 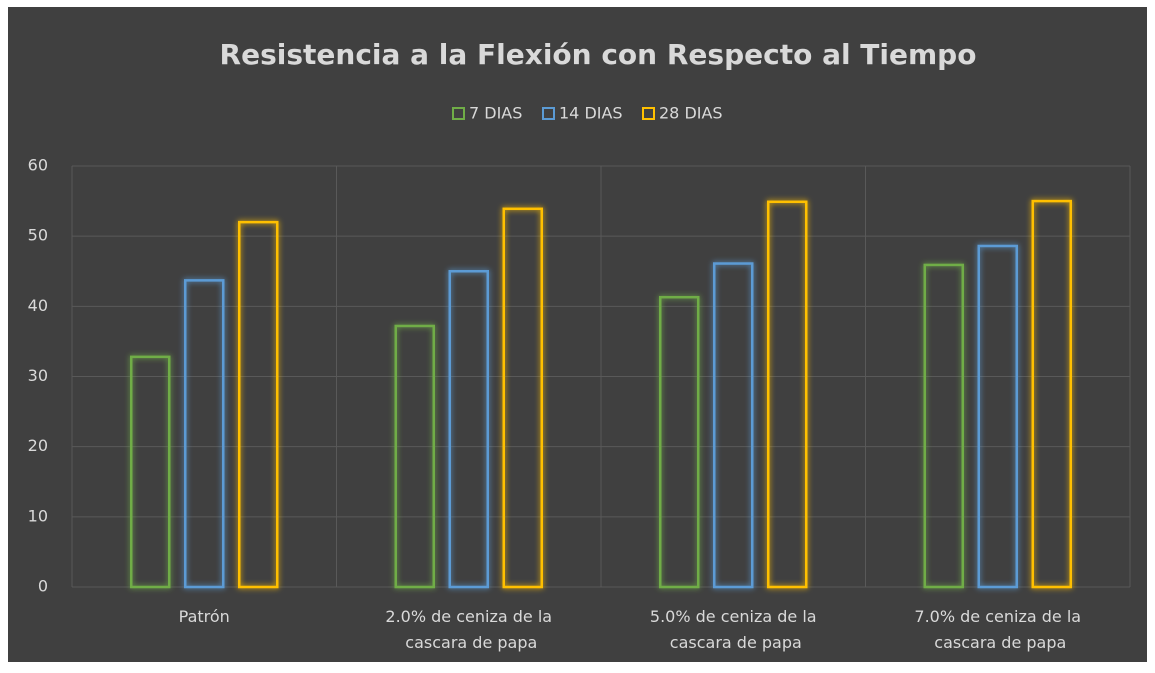 I want to click on y-tick-label: 50, so click(x=38, y=235).